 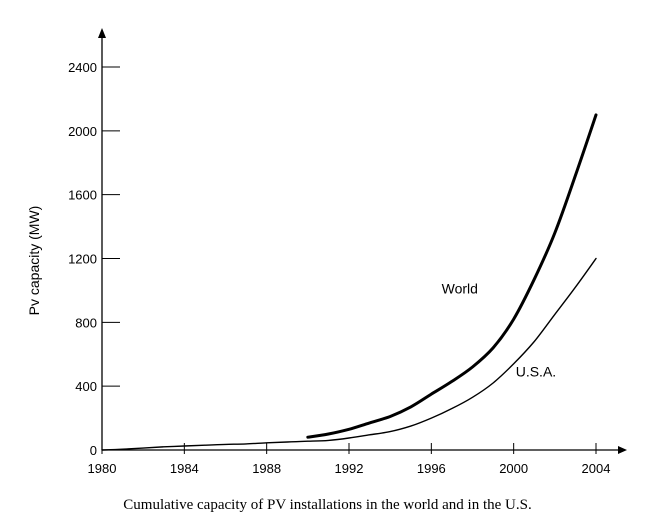 What do you see at coordinates (460, 289) in the screenshot?
I see `series-label-world: World` at bounding box center [460, 289].